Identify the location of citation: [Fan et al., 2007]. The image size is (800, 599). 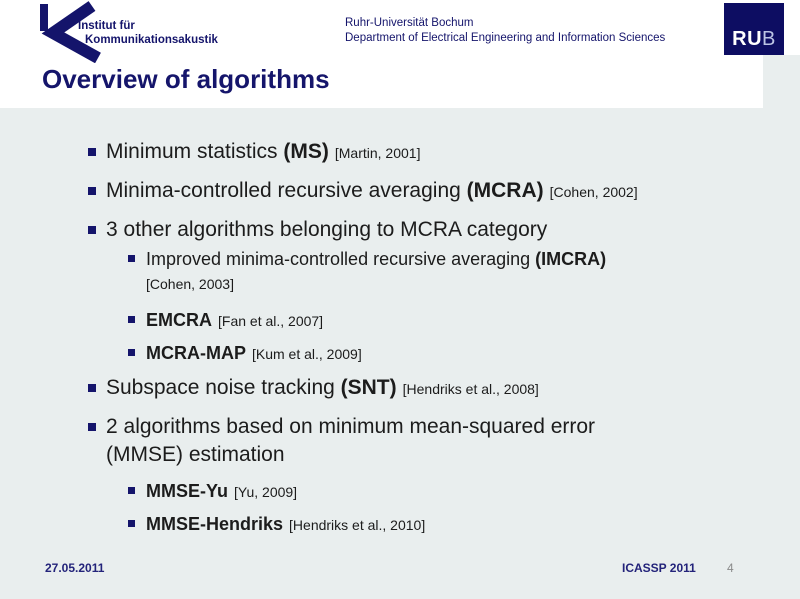
(271, 321).